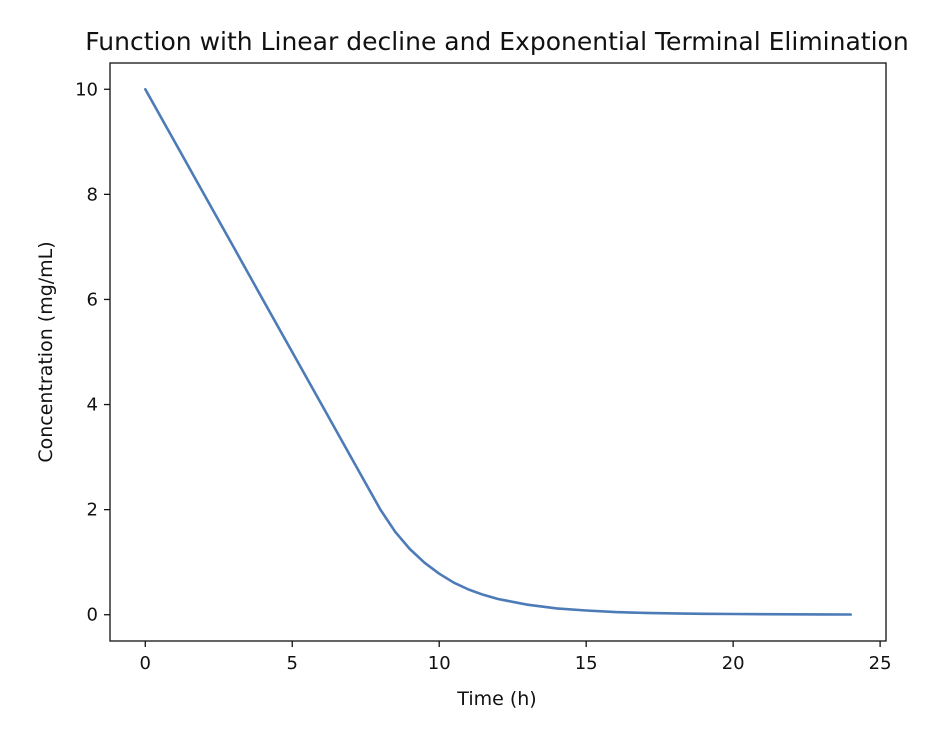 This screenshot has width=944, height=734. What do you see at coordinates (516, 657) in the screenshot?
I see `x-axis: 0 5 10 15 20 25` at bounding box center [516, 657].